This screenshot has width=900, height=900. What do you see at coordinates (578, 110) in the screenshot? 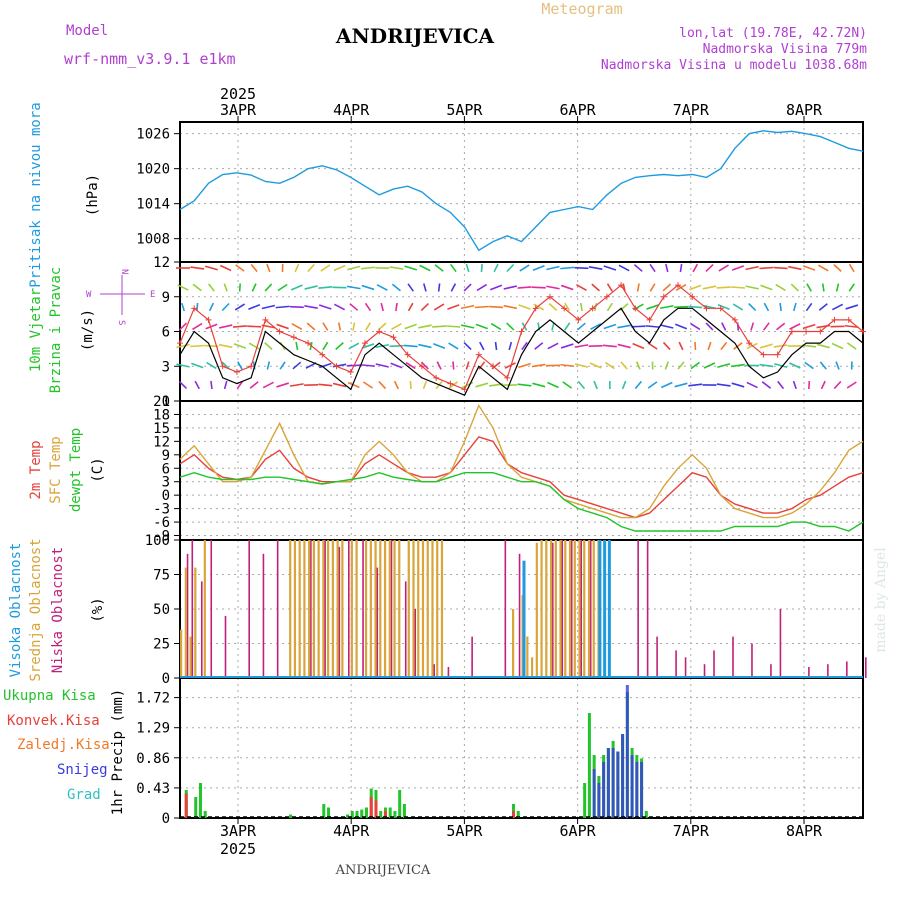
I see `top-tick-label-3: 6APR` at bounding box center [578, 110].